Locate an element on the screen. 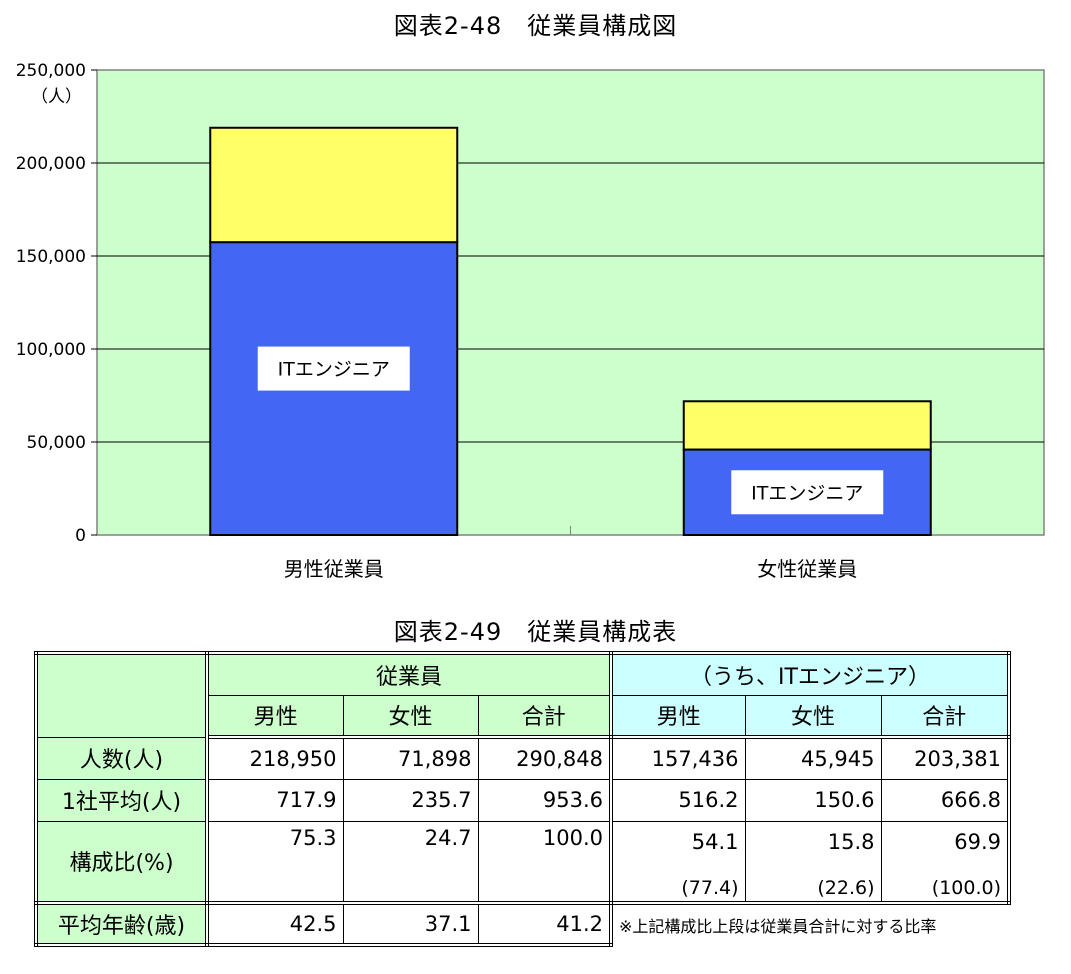 The height and width of the screenshot is (974, 1071). table-cell: 290,848 is located at coordinates (545, 758).